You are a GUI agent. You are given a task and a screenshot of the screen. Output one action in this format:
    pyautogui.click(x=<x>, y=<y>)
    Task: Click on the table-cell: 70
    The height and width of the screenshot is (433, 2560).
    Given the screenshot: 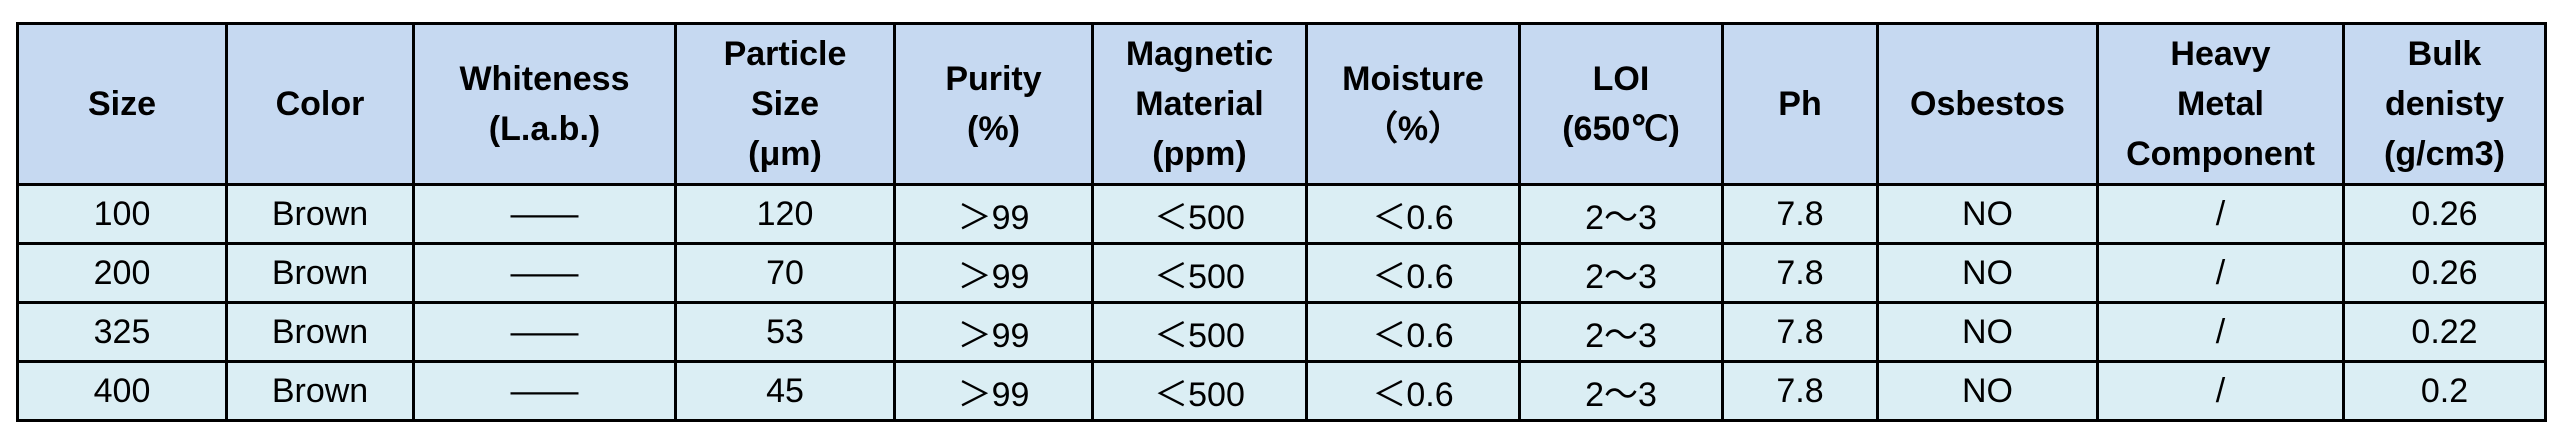 What is the action you would take?
    pyautogui.click(x=785, y=273)
    